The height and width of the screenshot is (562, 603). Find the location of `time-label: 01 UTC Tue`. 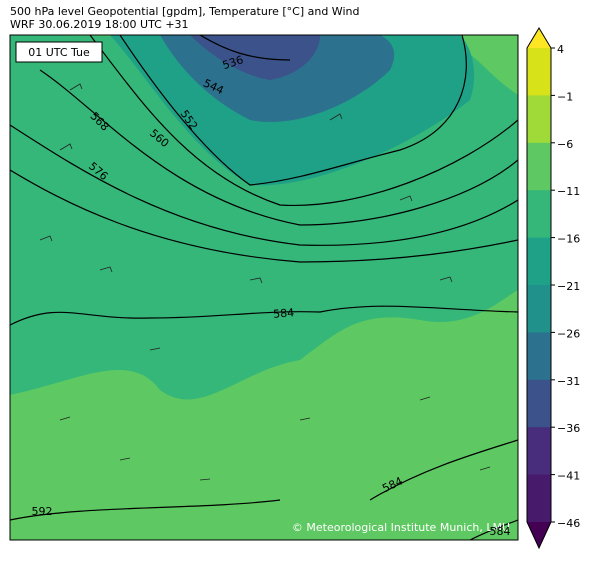

time-label: 01 UTC Tue is located at coordinates (59, 52).